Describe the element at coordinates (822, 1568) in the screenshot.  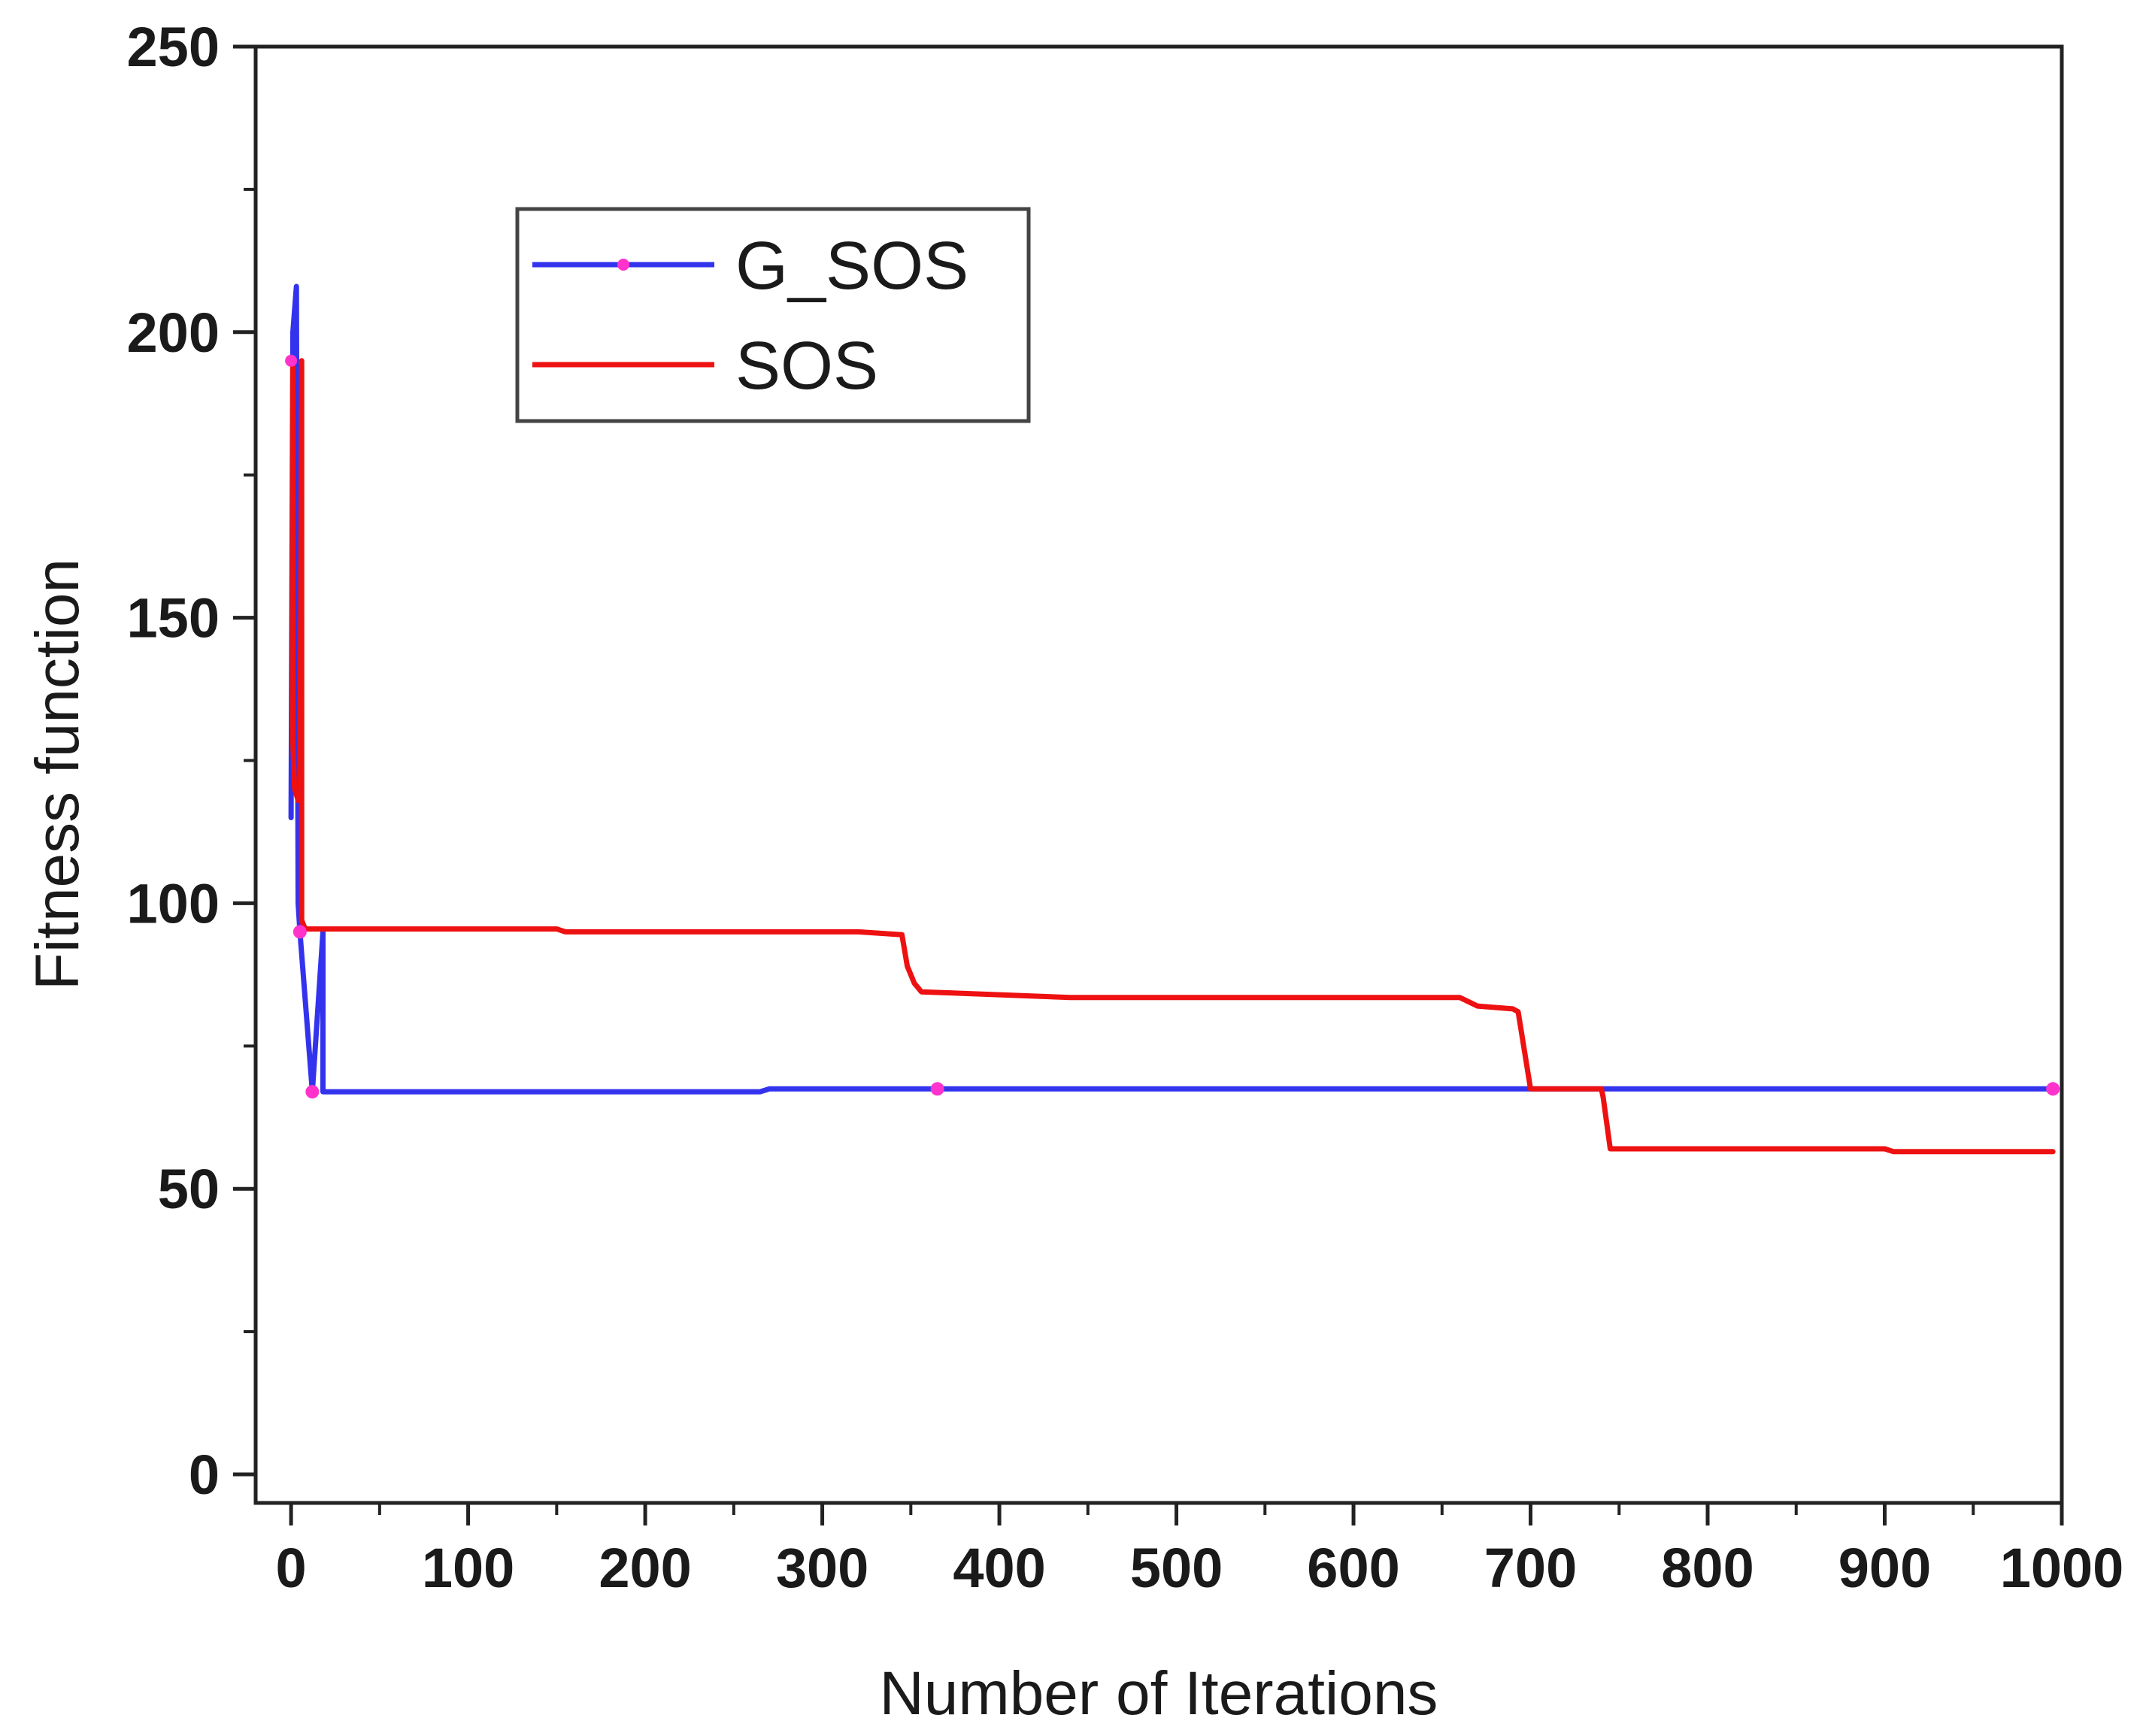
I see `x-tick-label: 300` at that location.